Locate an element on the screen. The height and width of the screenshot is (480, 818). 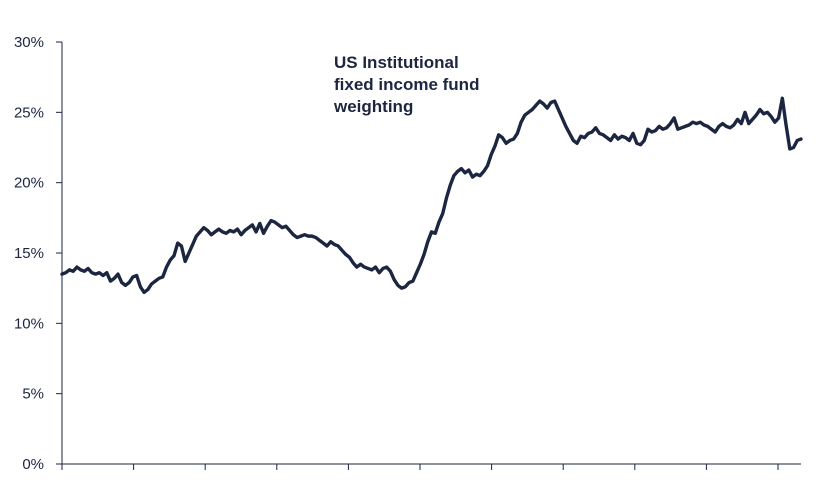
y-tick-label: 5% is located at coordinates (33, 394).